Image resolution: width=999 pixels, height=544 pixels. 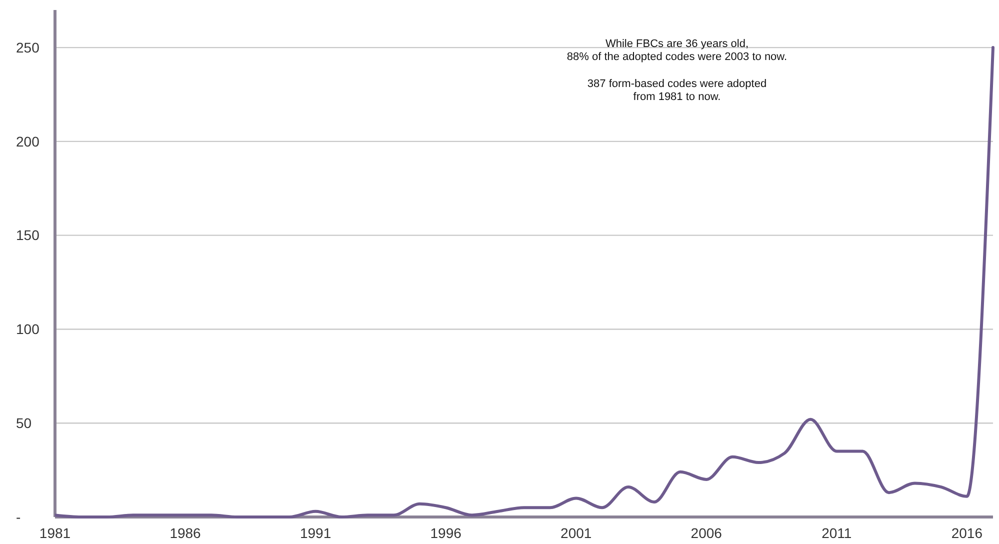 I want to click on y-tick-label: -, so click(x=18, y=516).